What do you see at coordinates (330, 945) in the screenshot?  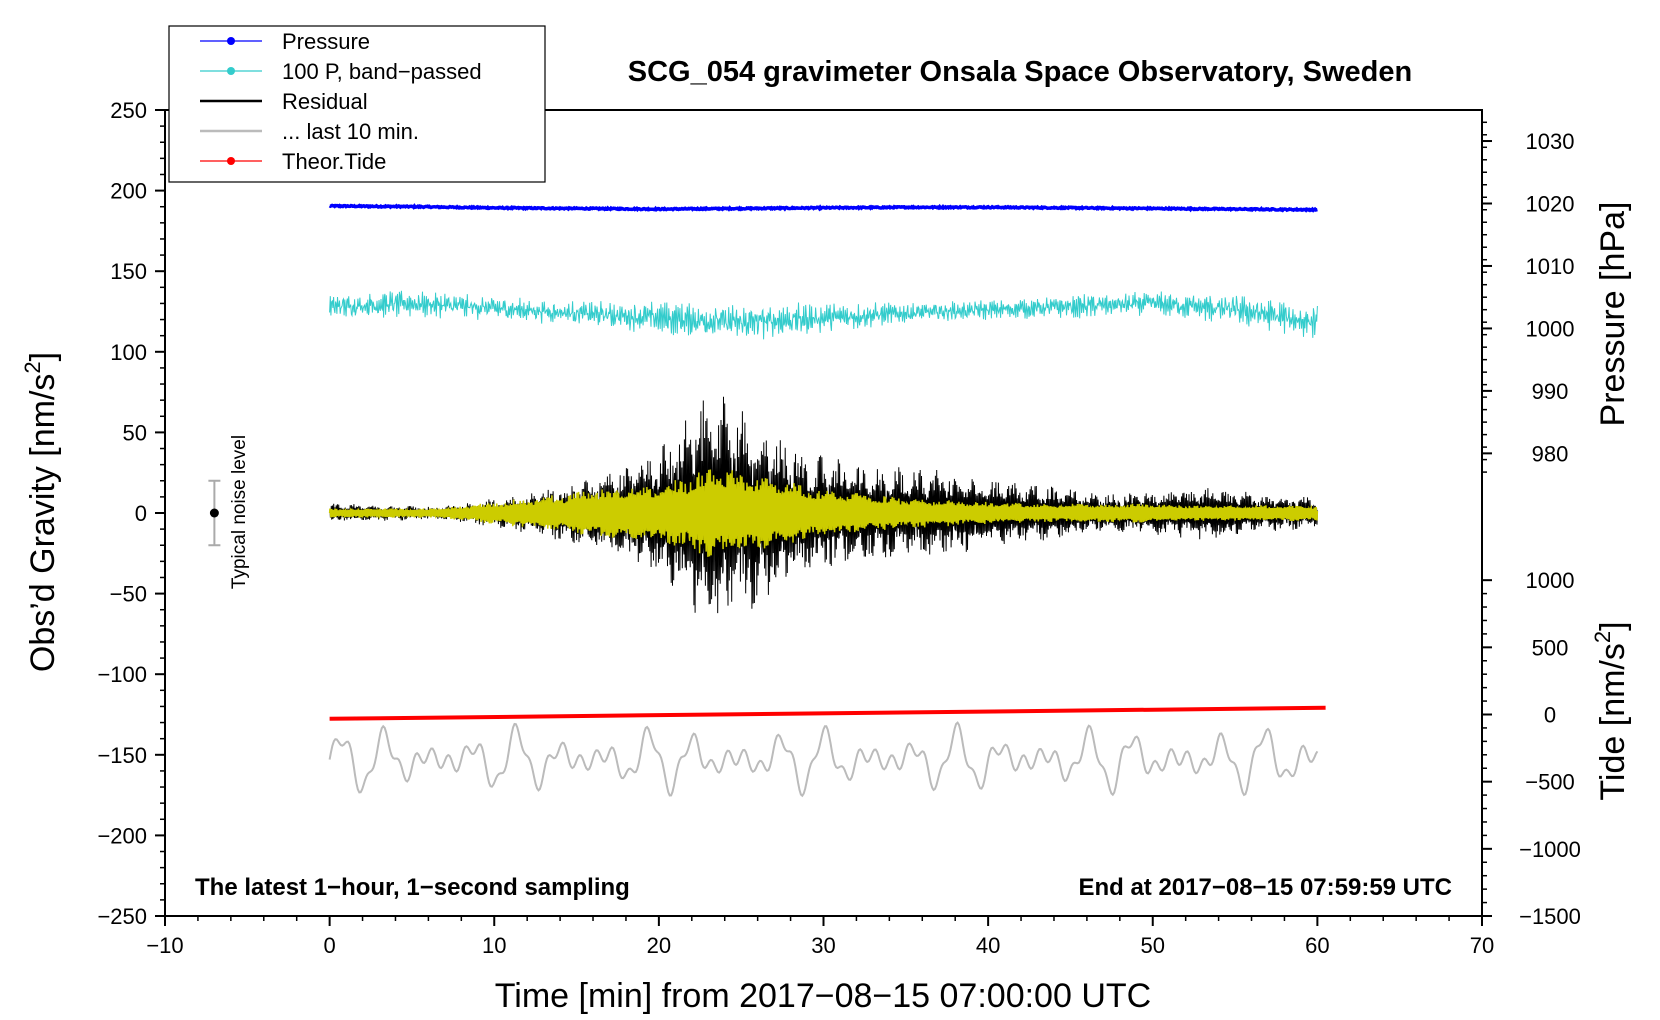 I see `x-tick-label: 0` at bounding box center [330, 945].